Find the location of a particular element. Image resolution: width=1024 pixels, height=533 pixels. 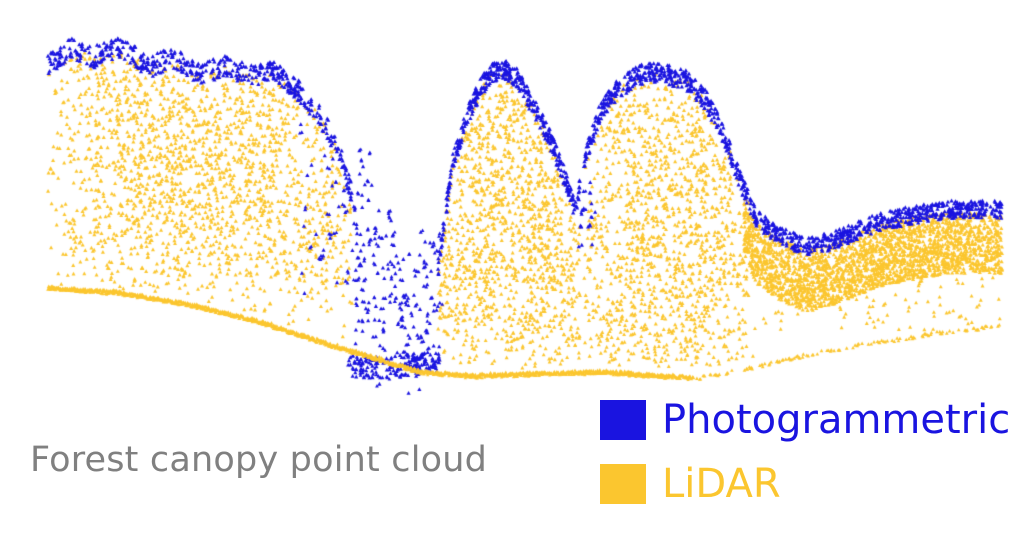

legend-label-photogrammetric: Photogrammetric is located at coordinates (836, 420).